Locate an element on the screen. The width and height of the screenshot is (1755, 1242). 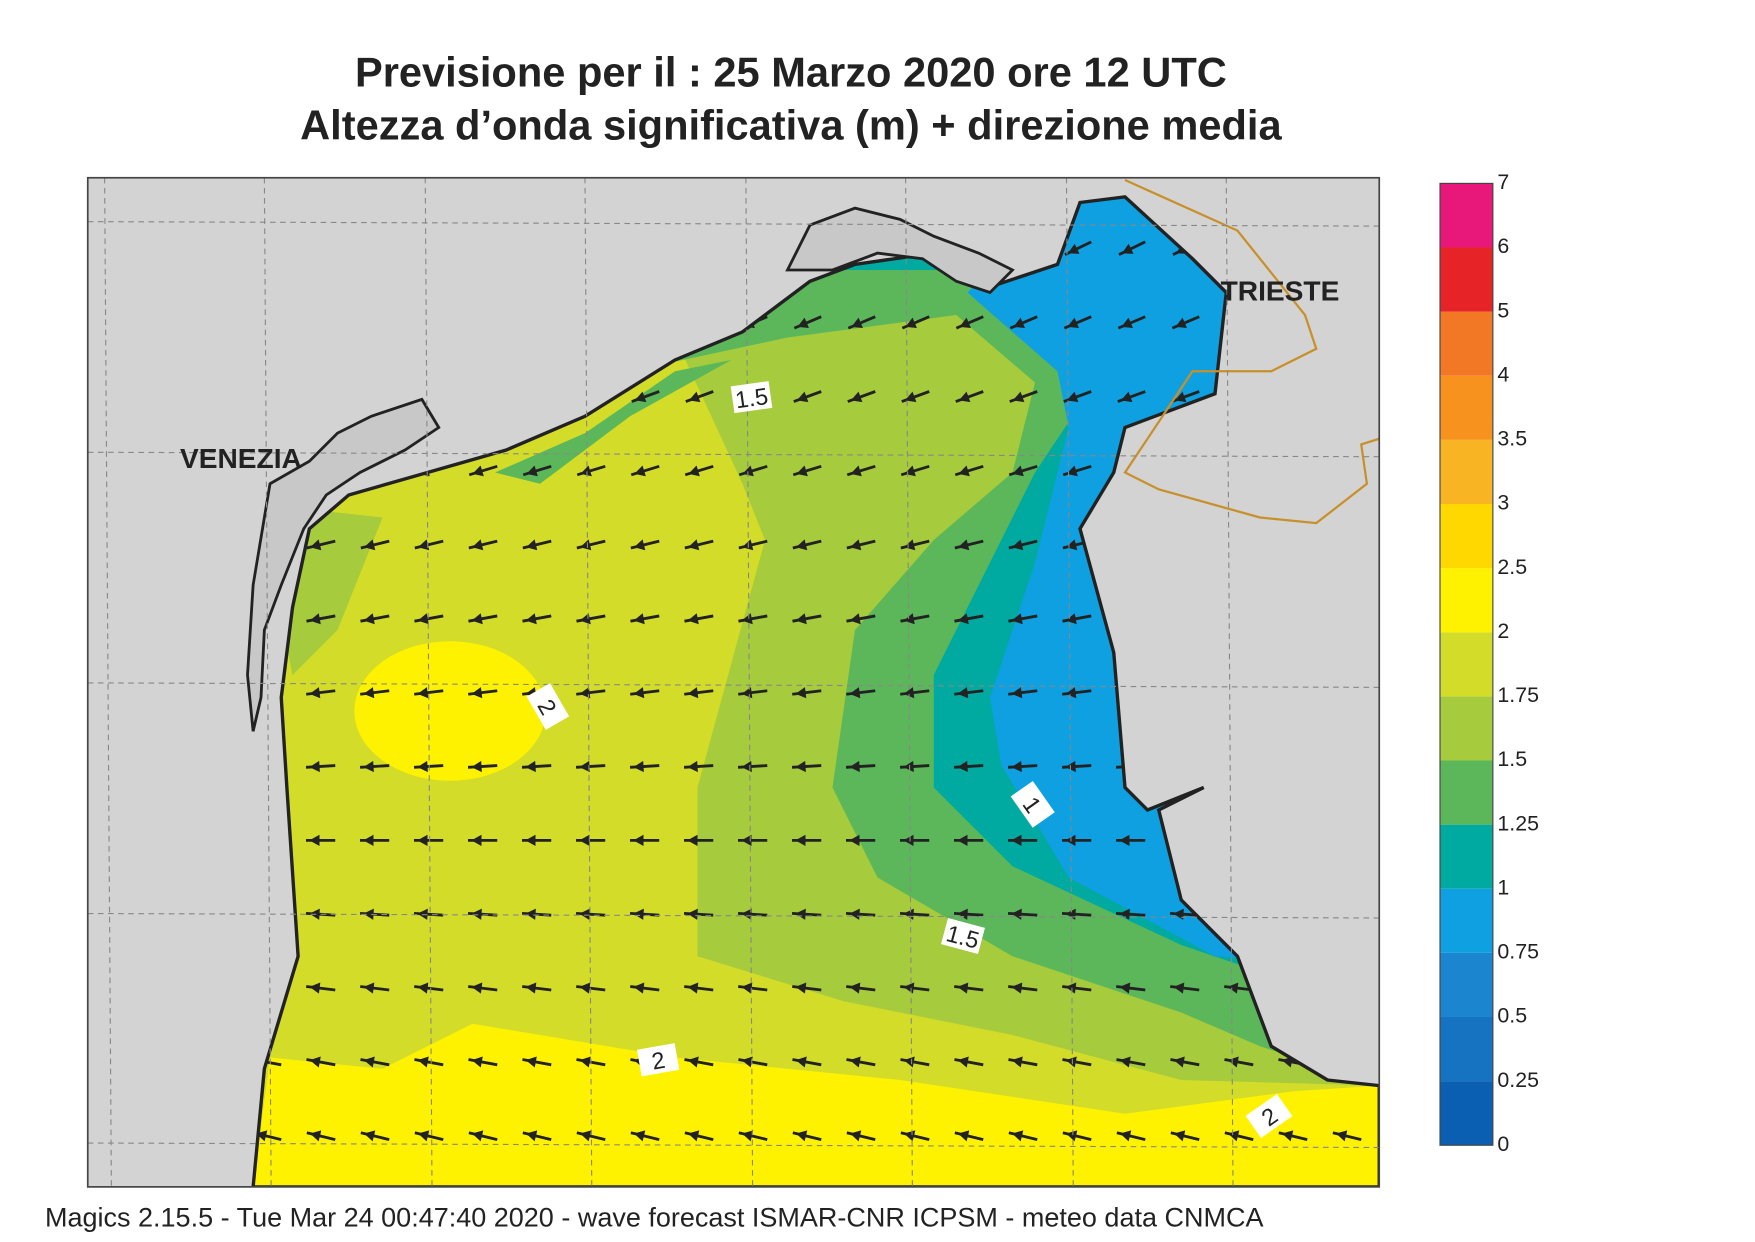
place-label: VENEZIA is located at coordinates (241, 458).